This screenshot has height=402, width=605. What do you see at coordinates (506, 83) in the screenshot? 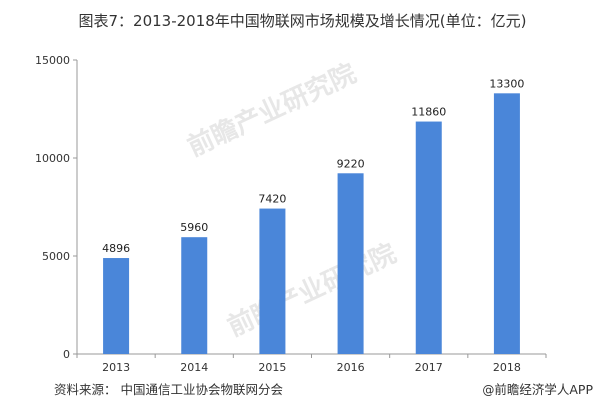
I see `data-label: 13300` at bounding box center [506, 83].